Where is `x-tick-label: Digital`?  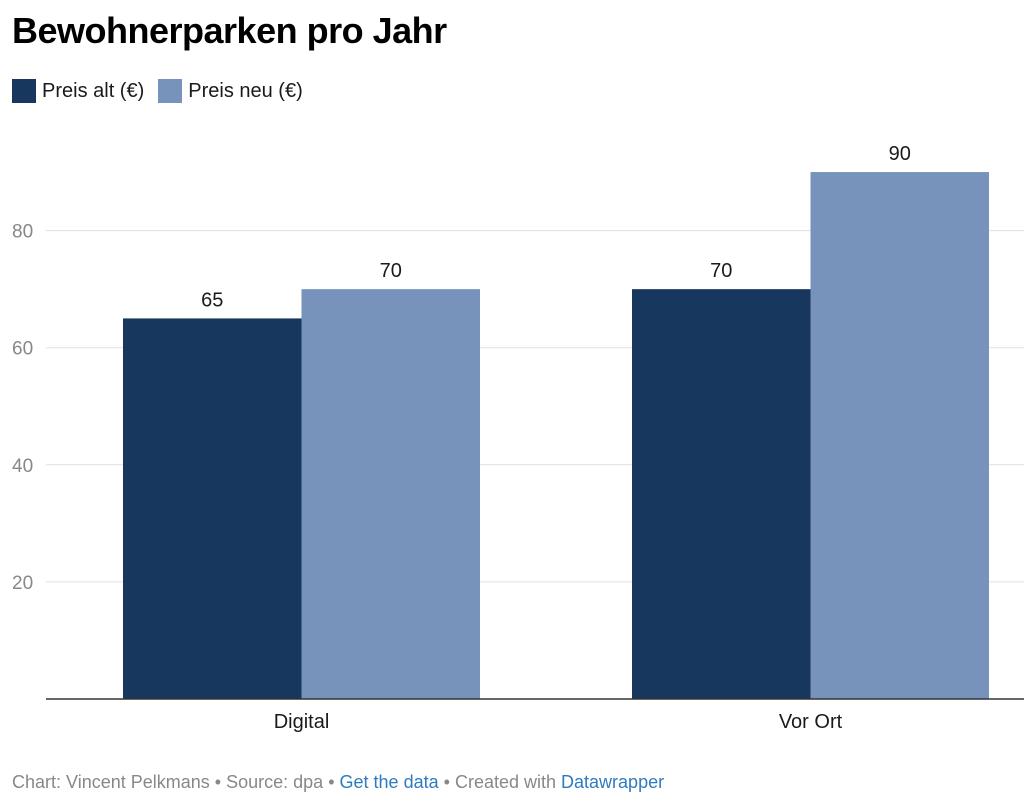 x-tick-label: Digital is located at coordinates (302, 722).